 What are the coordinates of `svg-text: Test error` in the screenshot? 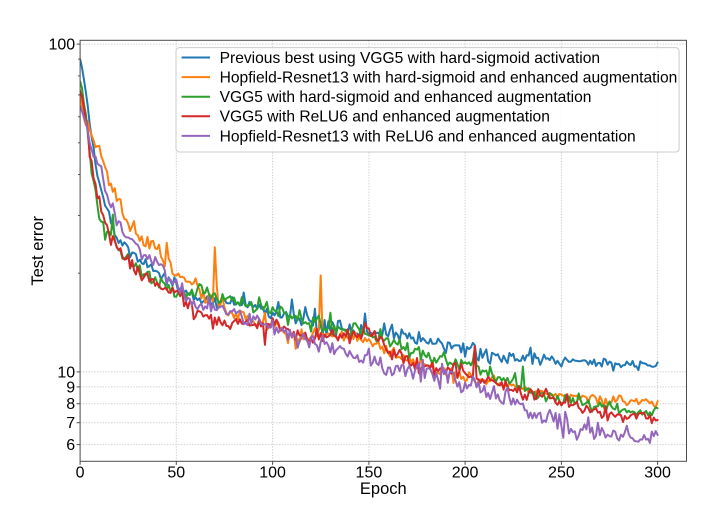 It's located at (38, 250).